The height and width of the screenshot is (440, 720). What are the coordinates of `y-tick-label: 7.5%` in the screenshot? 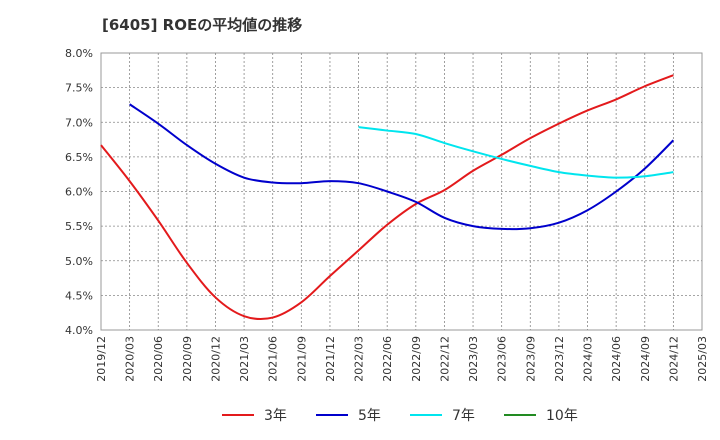 It's located at (79, 88).